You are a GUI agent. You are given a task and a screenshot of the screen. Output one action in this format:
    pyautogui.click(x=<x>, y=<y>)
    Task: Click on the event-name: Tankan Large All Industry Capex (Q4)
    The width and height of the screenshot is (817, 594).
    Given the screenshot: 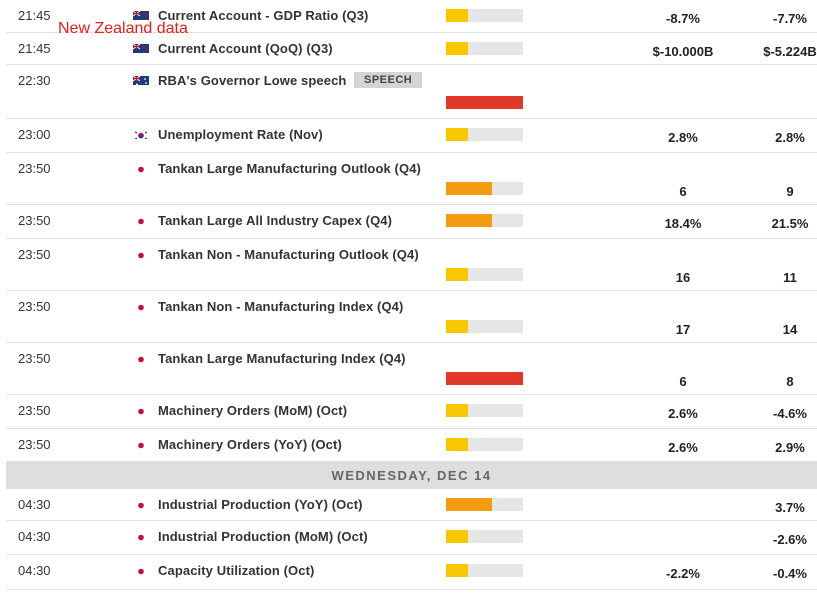 What is the action you would take?
    pyautogui.click(x=275, y=220)
    